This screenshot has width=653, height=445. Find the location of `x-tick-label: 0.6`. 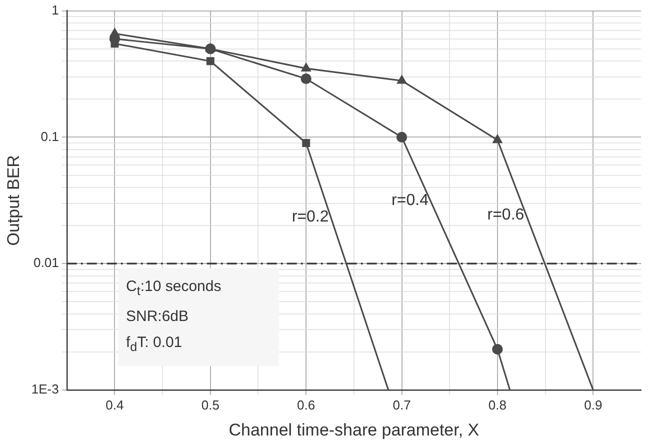

x-tick-label: 0.6 is located at coordinates (306, 404).